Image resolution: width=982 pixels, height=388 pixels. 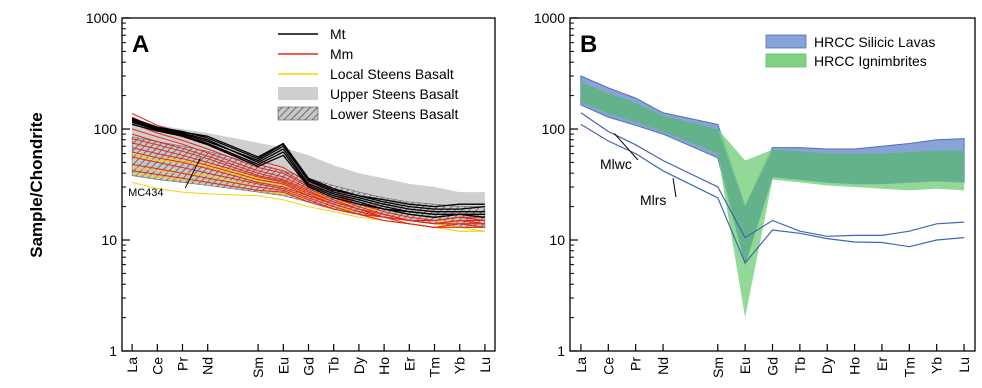 What do you see at coordinates (36, 184) in the screenshot?
I see `y-axis-title: Sample/Chondrite` at bounding box center [36, 184].